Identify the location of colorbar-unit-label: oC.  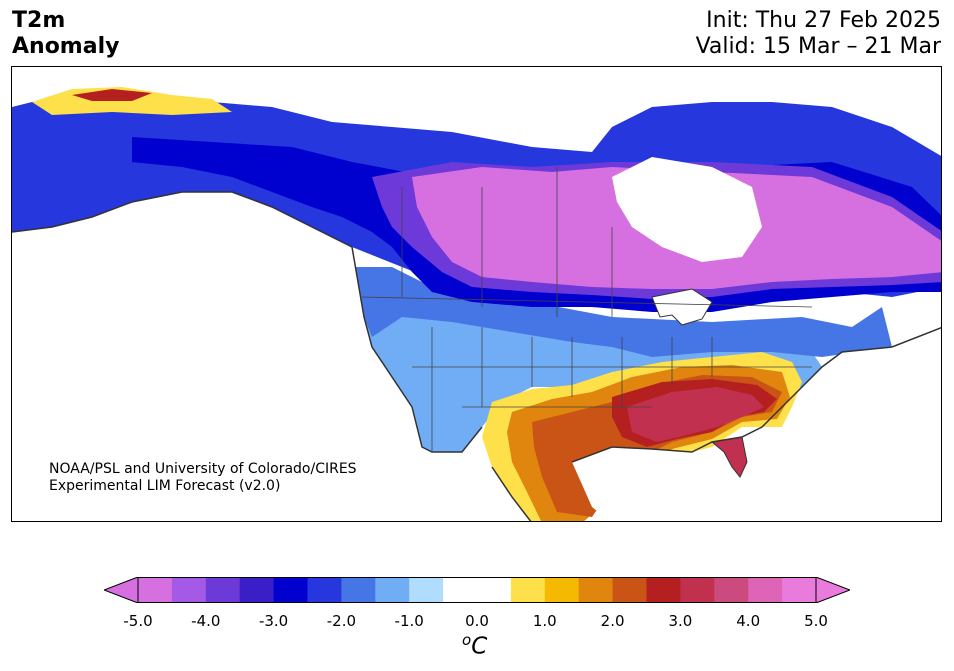
(474, 645).